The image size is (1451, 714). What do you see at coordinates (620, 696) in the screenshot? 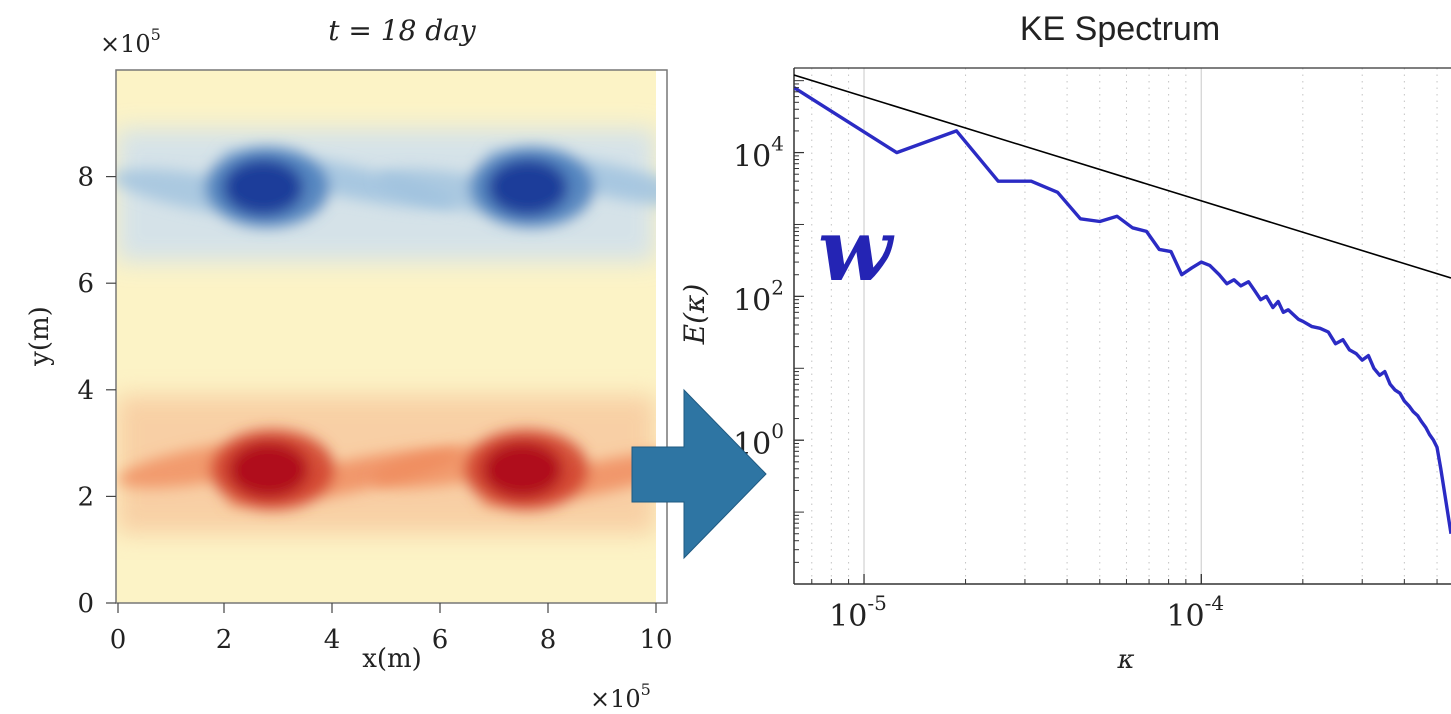
I see `heatmap-x-exponent: ×10⁵` at bounding box center [620, 696].